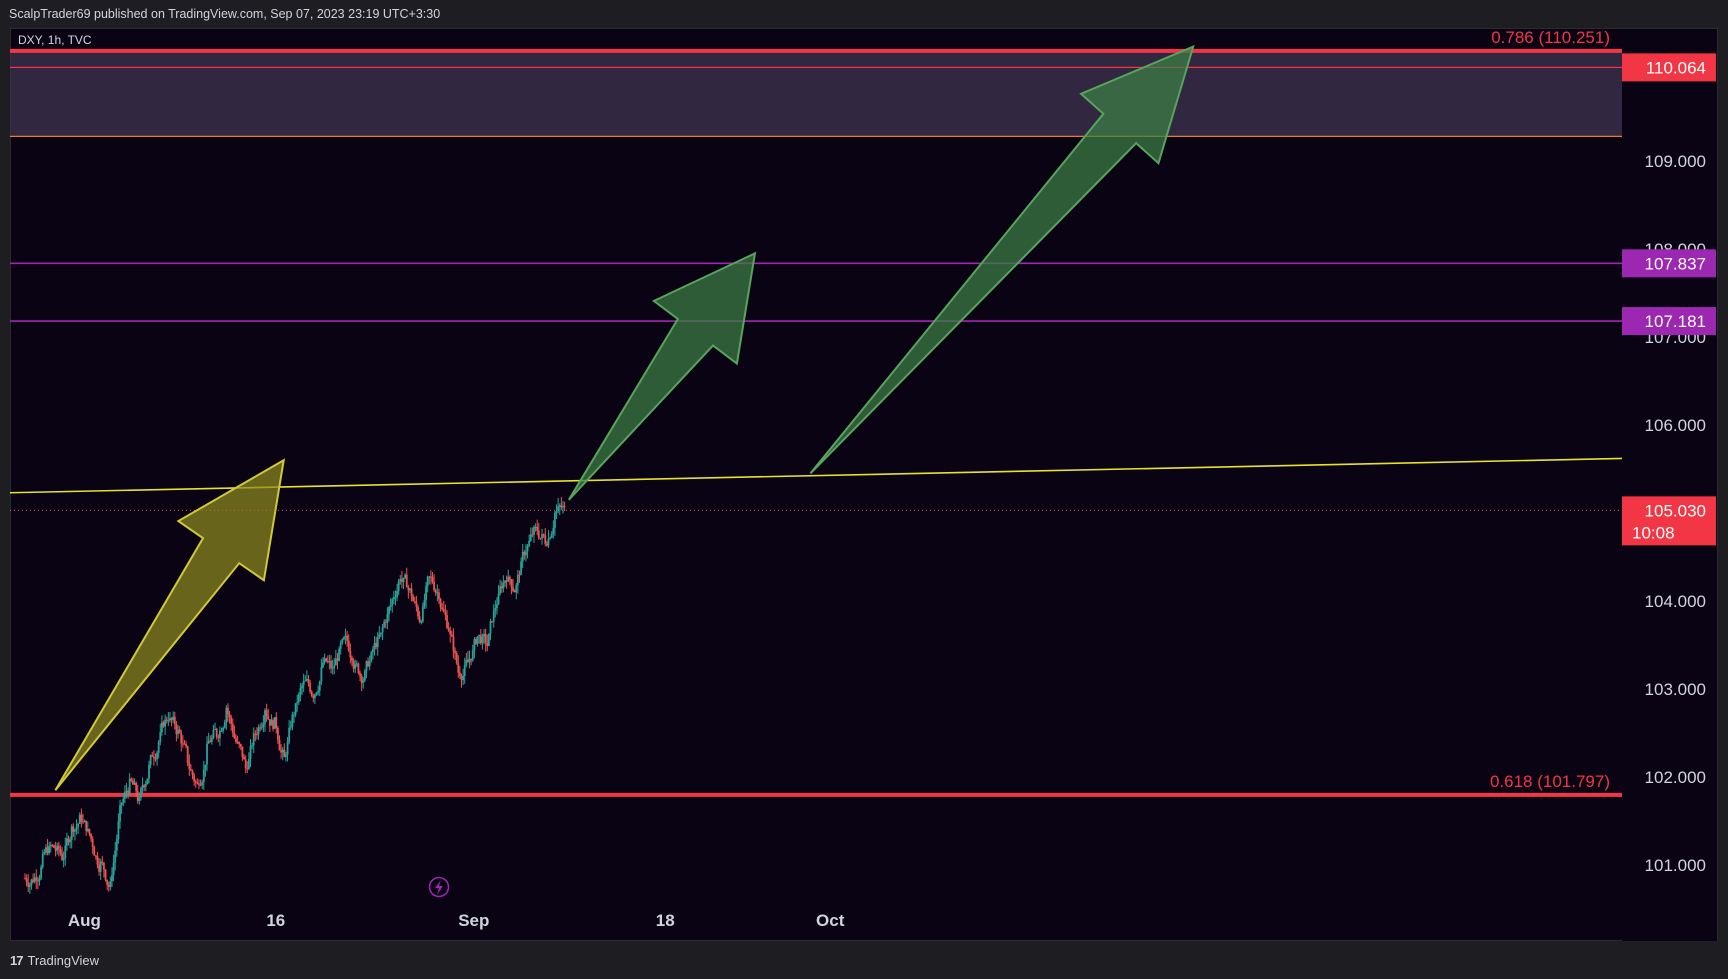  Describe the element at coordinates (170, 624) in the screenshot. I see `yellow-arrow` at that location.